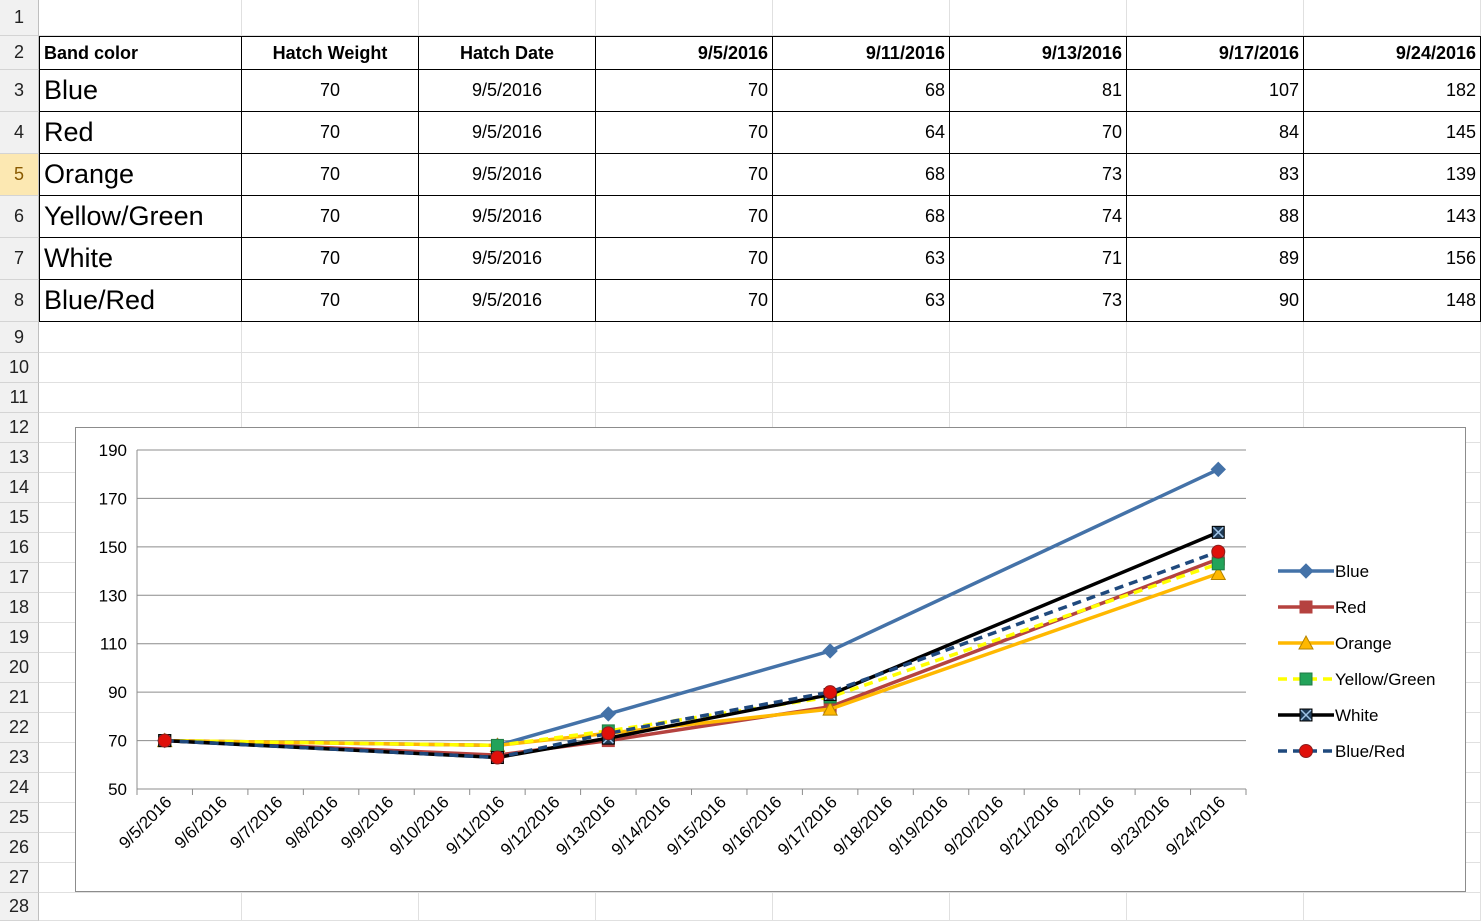 This screenshot has width=1484, height=921. I want to click on band-color-cell: Yellow/Green, so click(140, 217).